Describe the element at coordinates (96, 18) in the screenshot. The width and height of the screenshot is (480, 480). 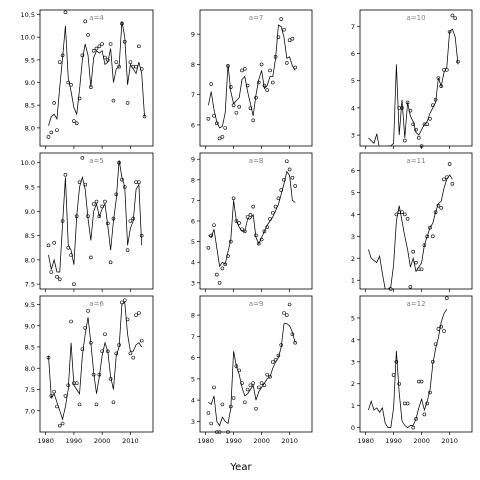
I see `panel-label: a=4` at that location.